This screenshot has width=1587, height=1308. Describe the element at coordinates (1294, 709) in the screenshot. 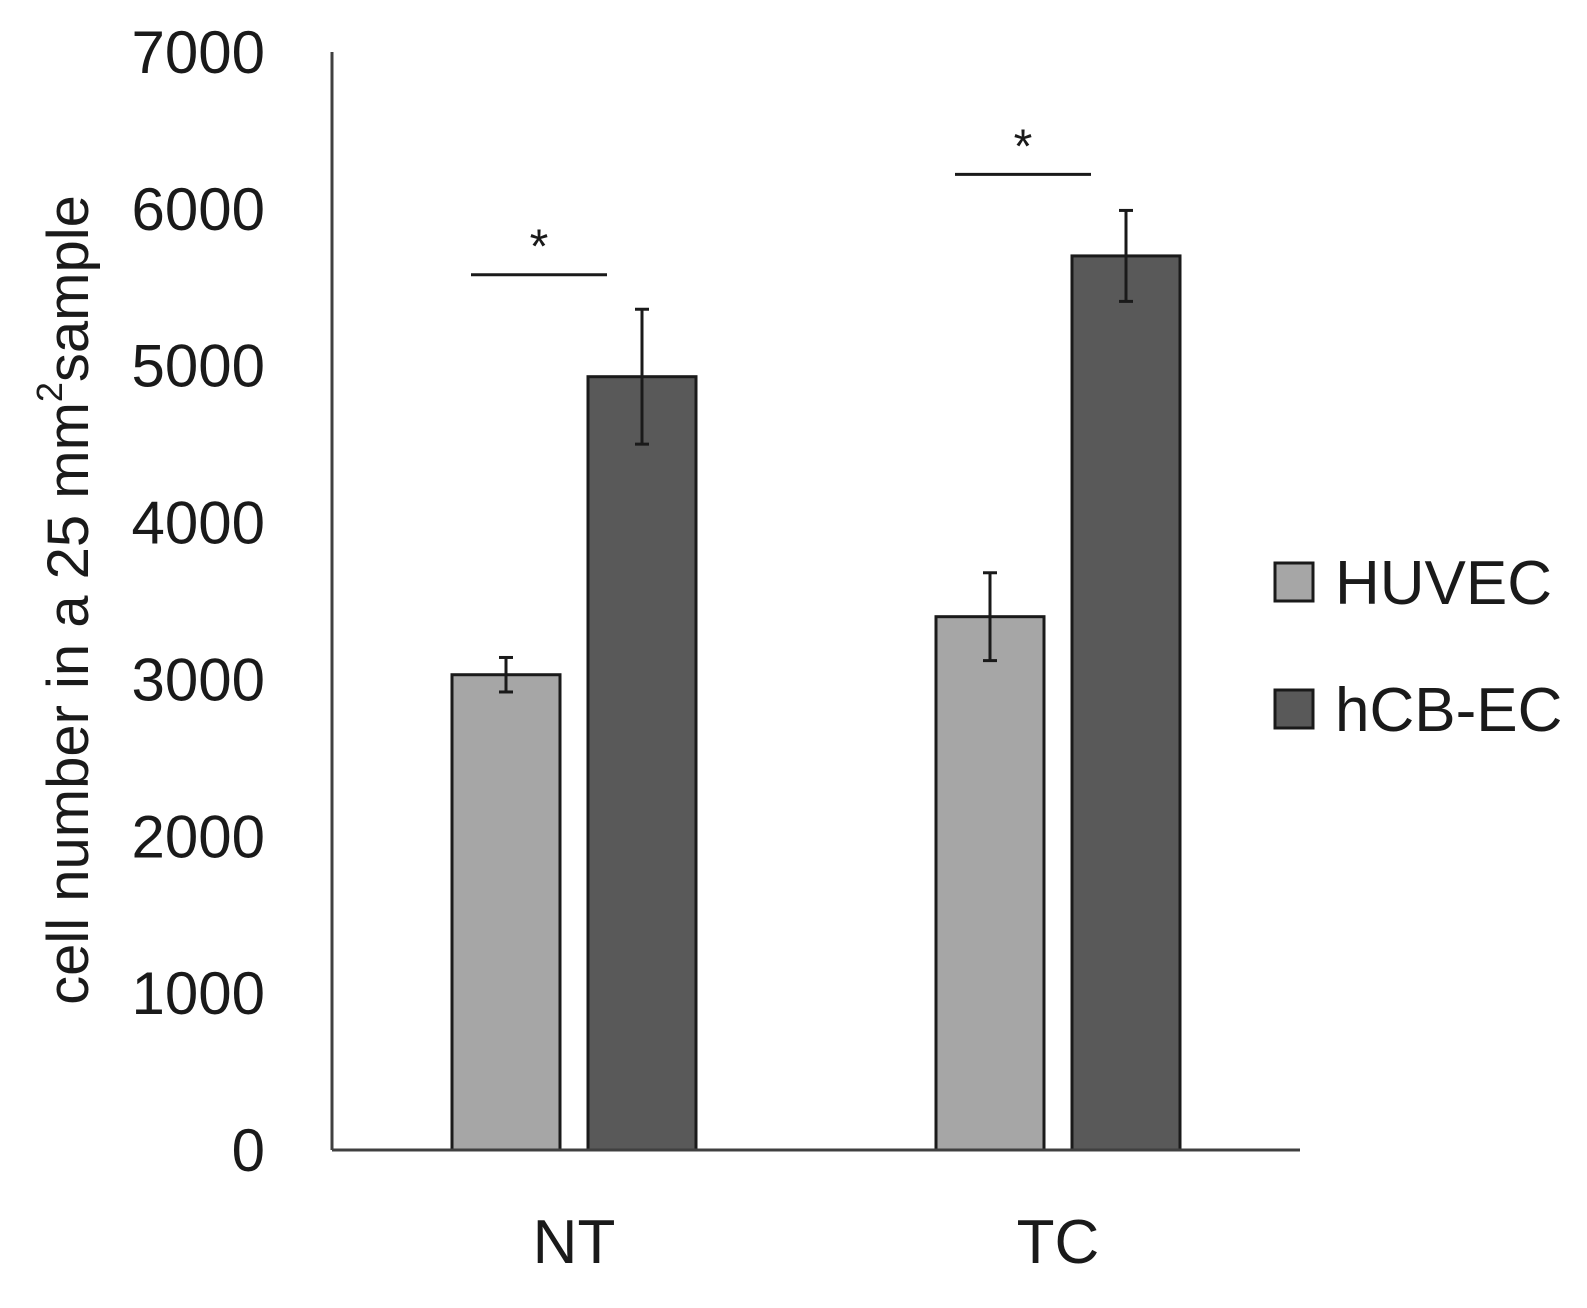

I see `legend-swatch-hcb-ec` at that location.